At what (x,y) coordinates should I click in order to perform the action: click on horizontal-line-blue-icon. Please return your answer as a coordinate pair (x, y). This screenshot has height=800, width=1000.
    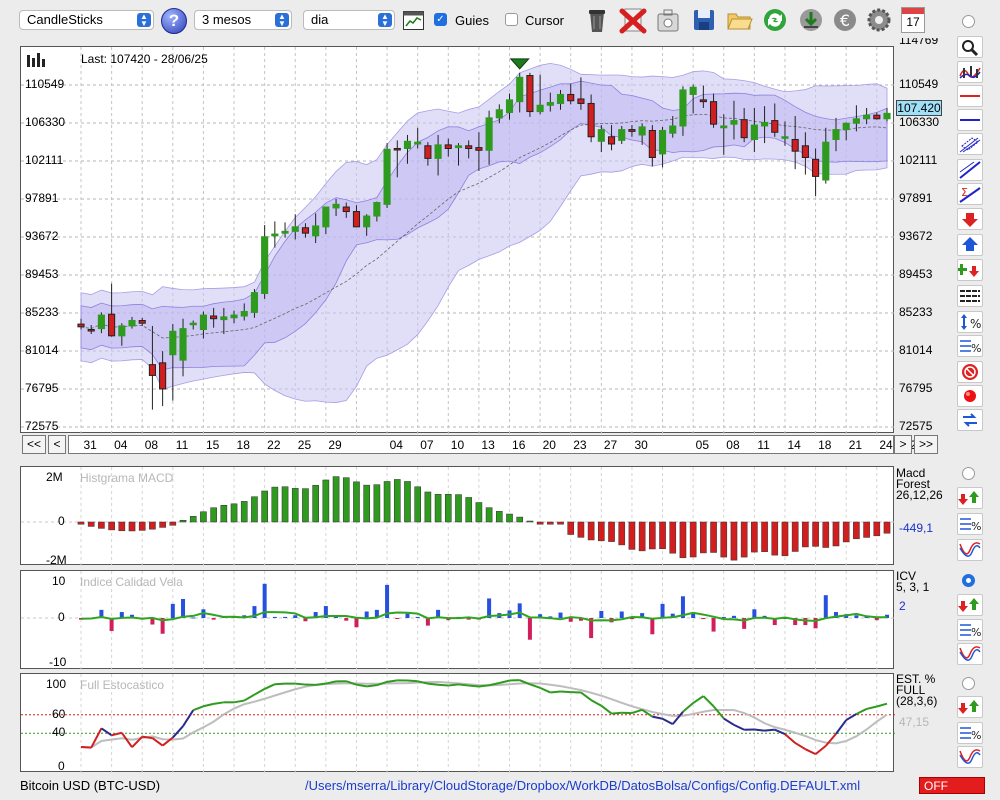
    Looking at the image, I should click on (970, 120).